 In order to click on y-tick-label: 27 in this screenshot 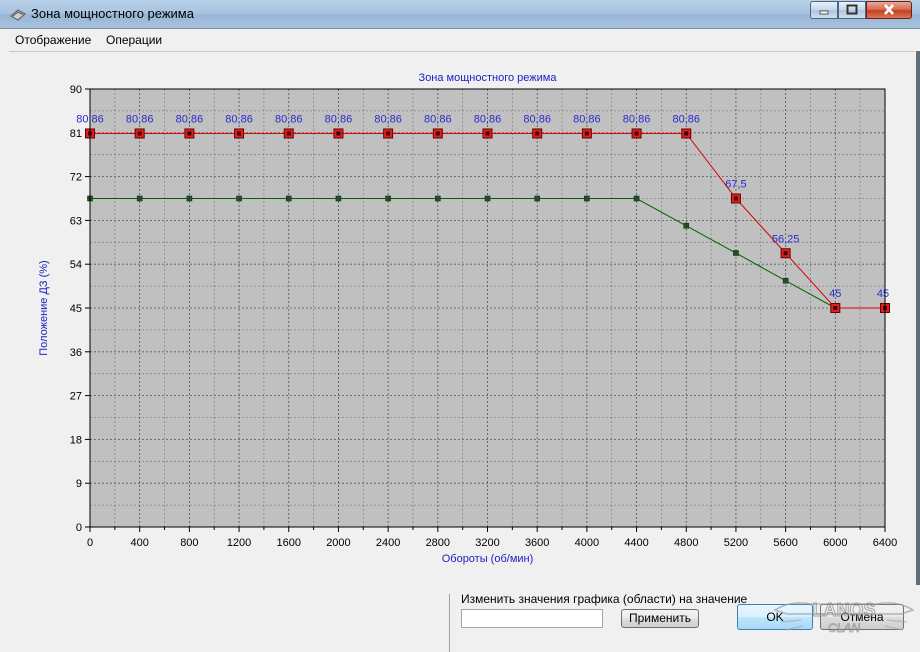, I will do `click(76, 397)`.